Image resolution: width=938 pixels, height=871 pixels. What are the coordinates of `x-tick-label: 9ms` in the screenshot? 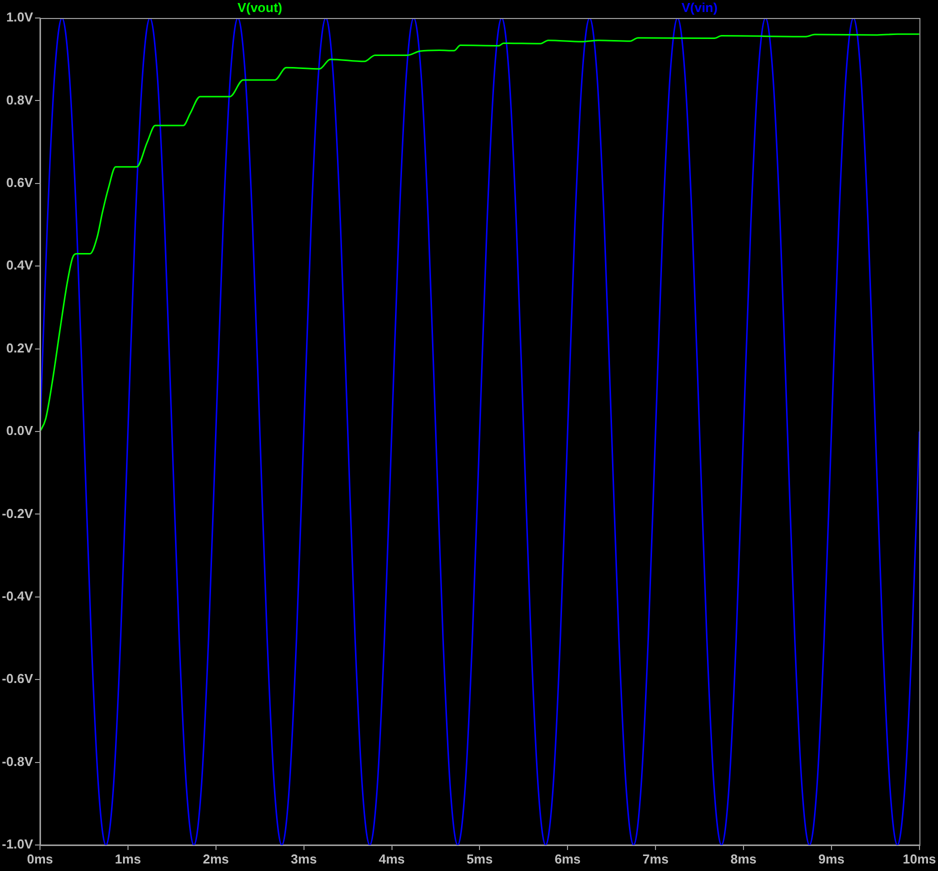 It's located at (831, 858).